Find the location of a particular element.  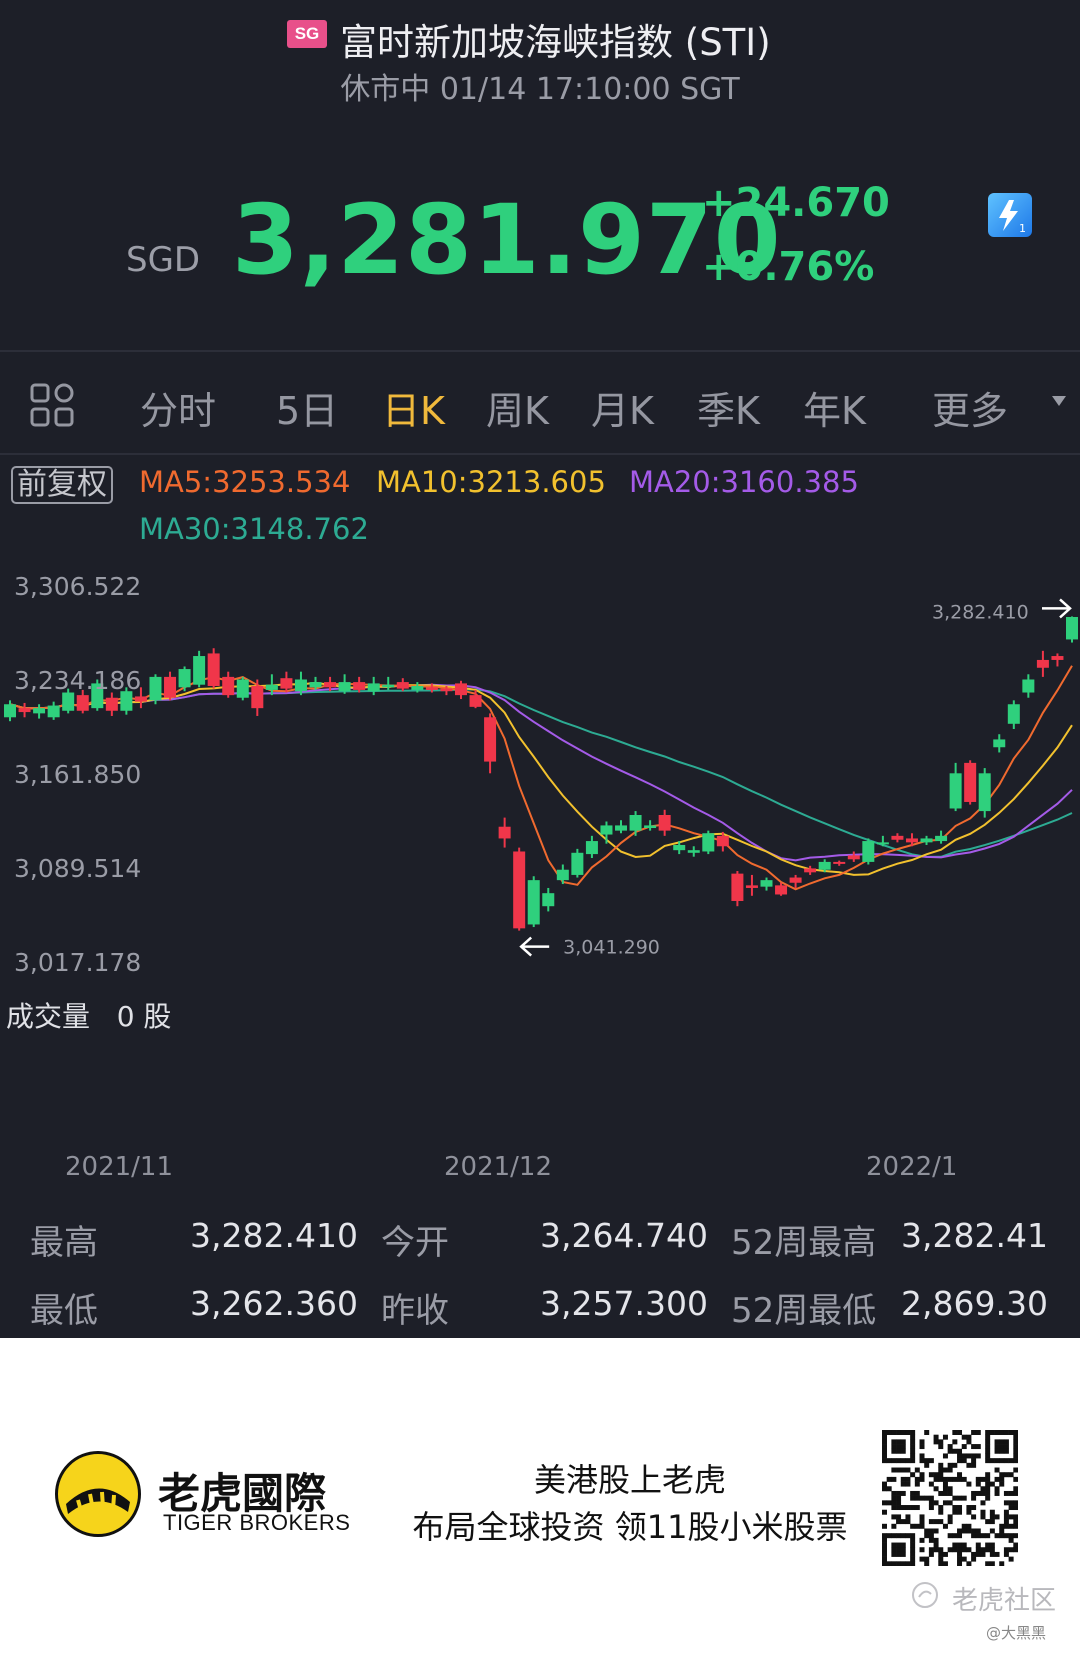

tab-monthly-k: 月K is located at coordinates (622, 411).